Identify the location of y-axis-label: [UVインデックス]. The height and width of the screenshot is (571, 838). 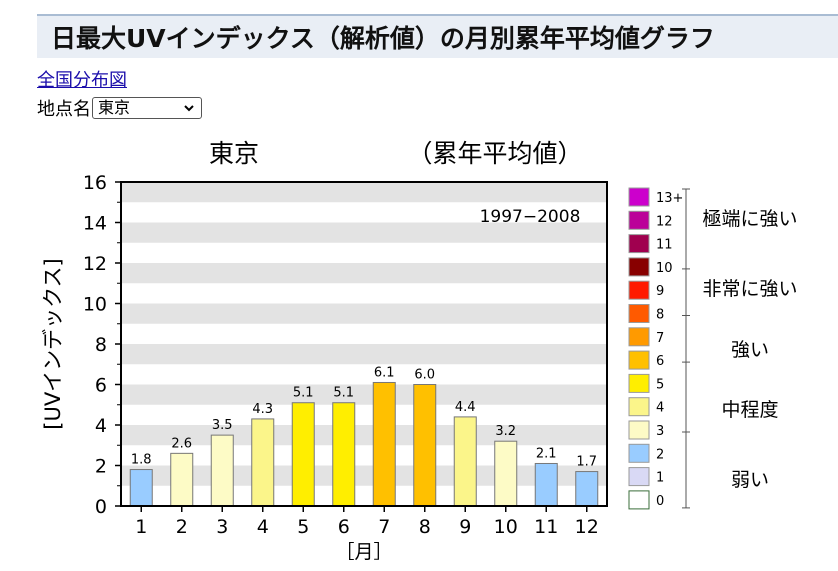
(53, 344).